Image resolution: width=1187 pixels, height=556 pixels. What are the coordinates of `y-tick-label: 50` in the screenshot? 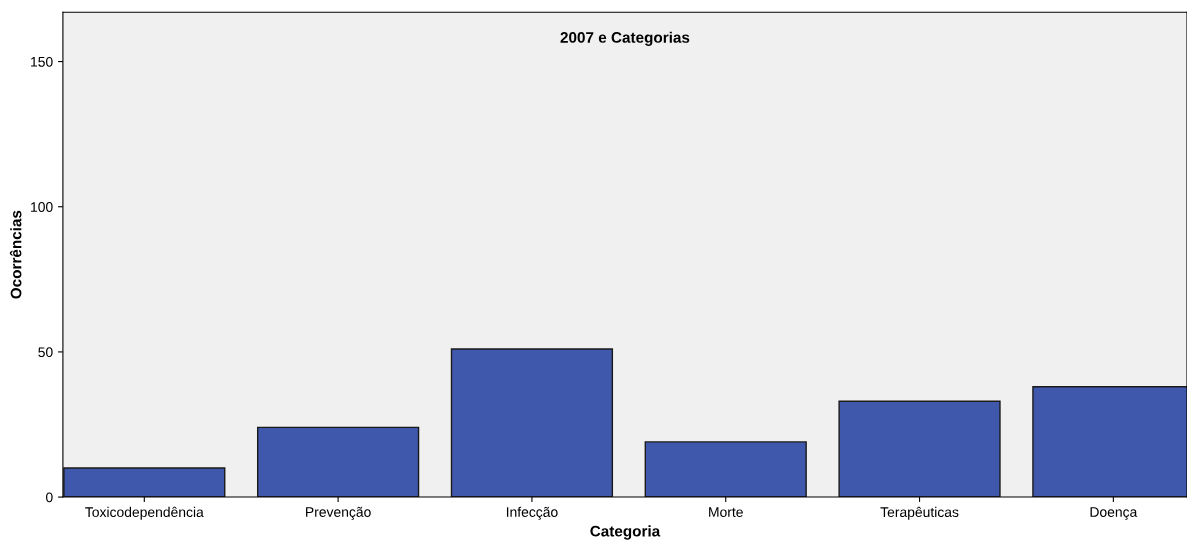 It's located at (45, 352).